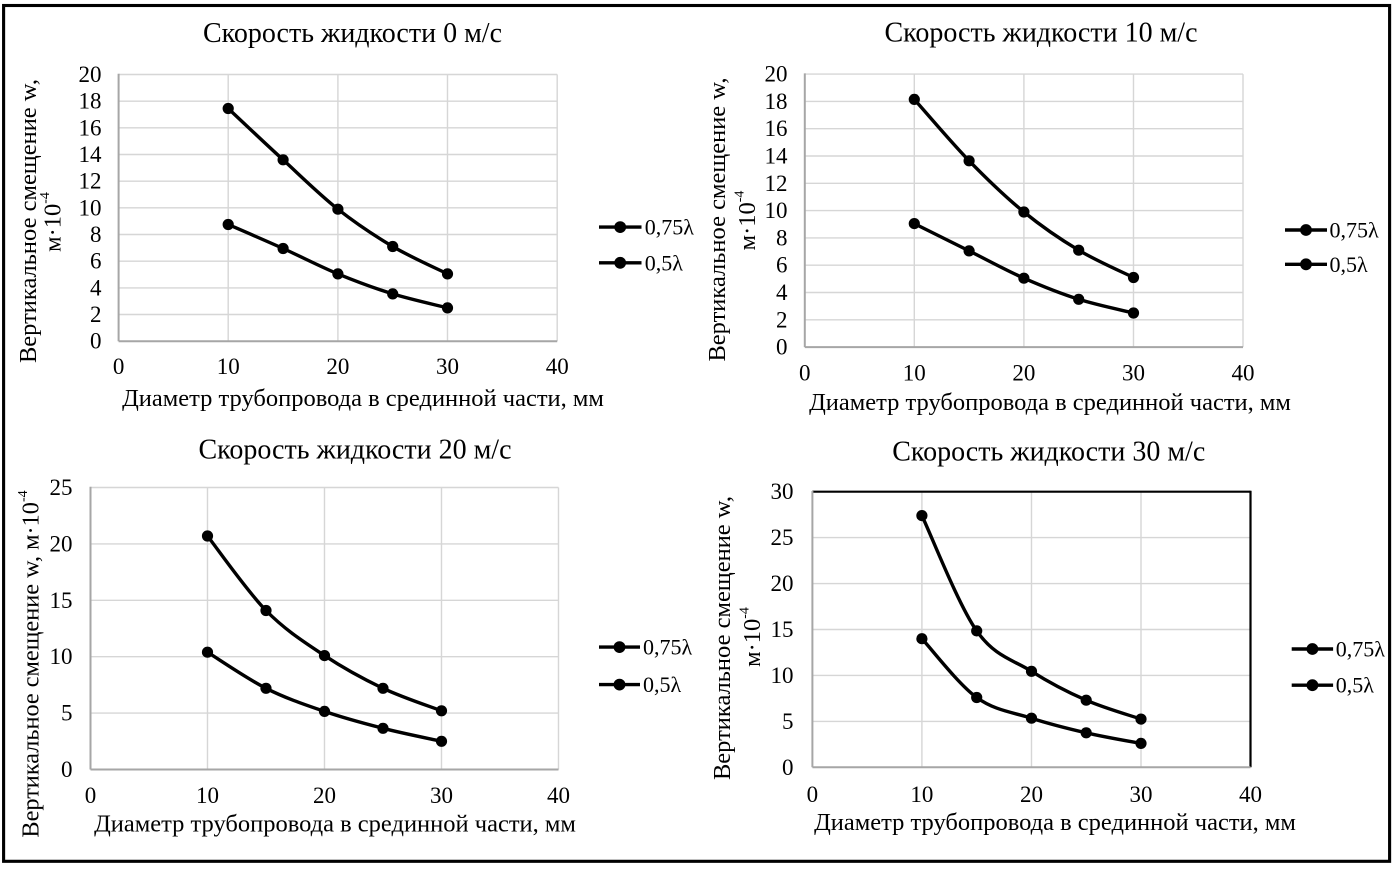 This screenshot has height=875, width=1398. I want to click on svg-text: м·10-4, so click(751, 637).